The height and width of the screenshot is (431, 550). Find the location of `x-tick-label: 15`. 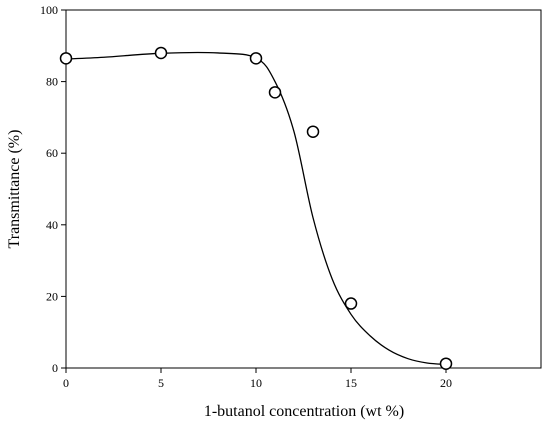

x-tick-label: 15 is located at coordinates (351, 383).